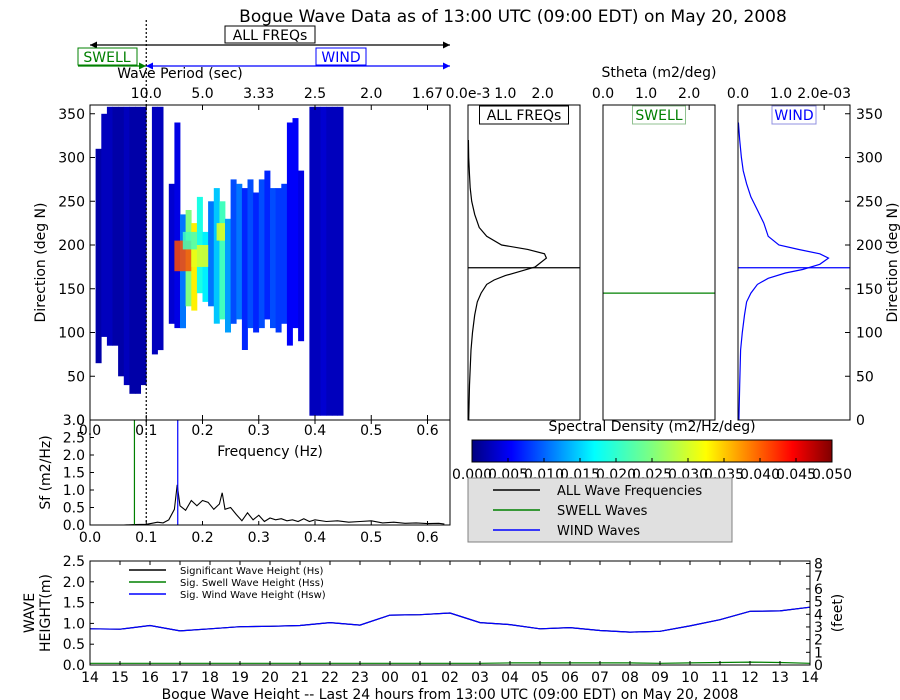 The image size is (900, 700). What do you see at coordinates (570, 678) in the screenshot?
I see `history-x-tick-label: 06` at bounding box center [570, 678].